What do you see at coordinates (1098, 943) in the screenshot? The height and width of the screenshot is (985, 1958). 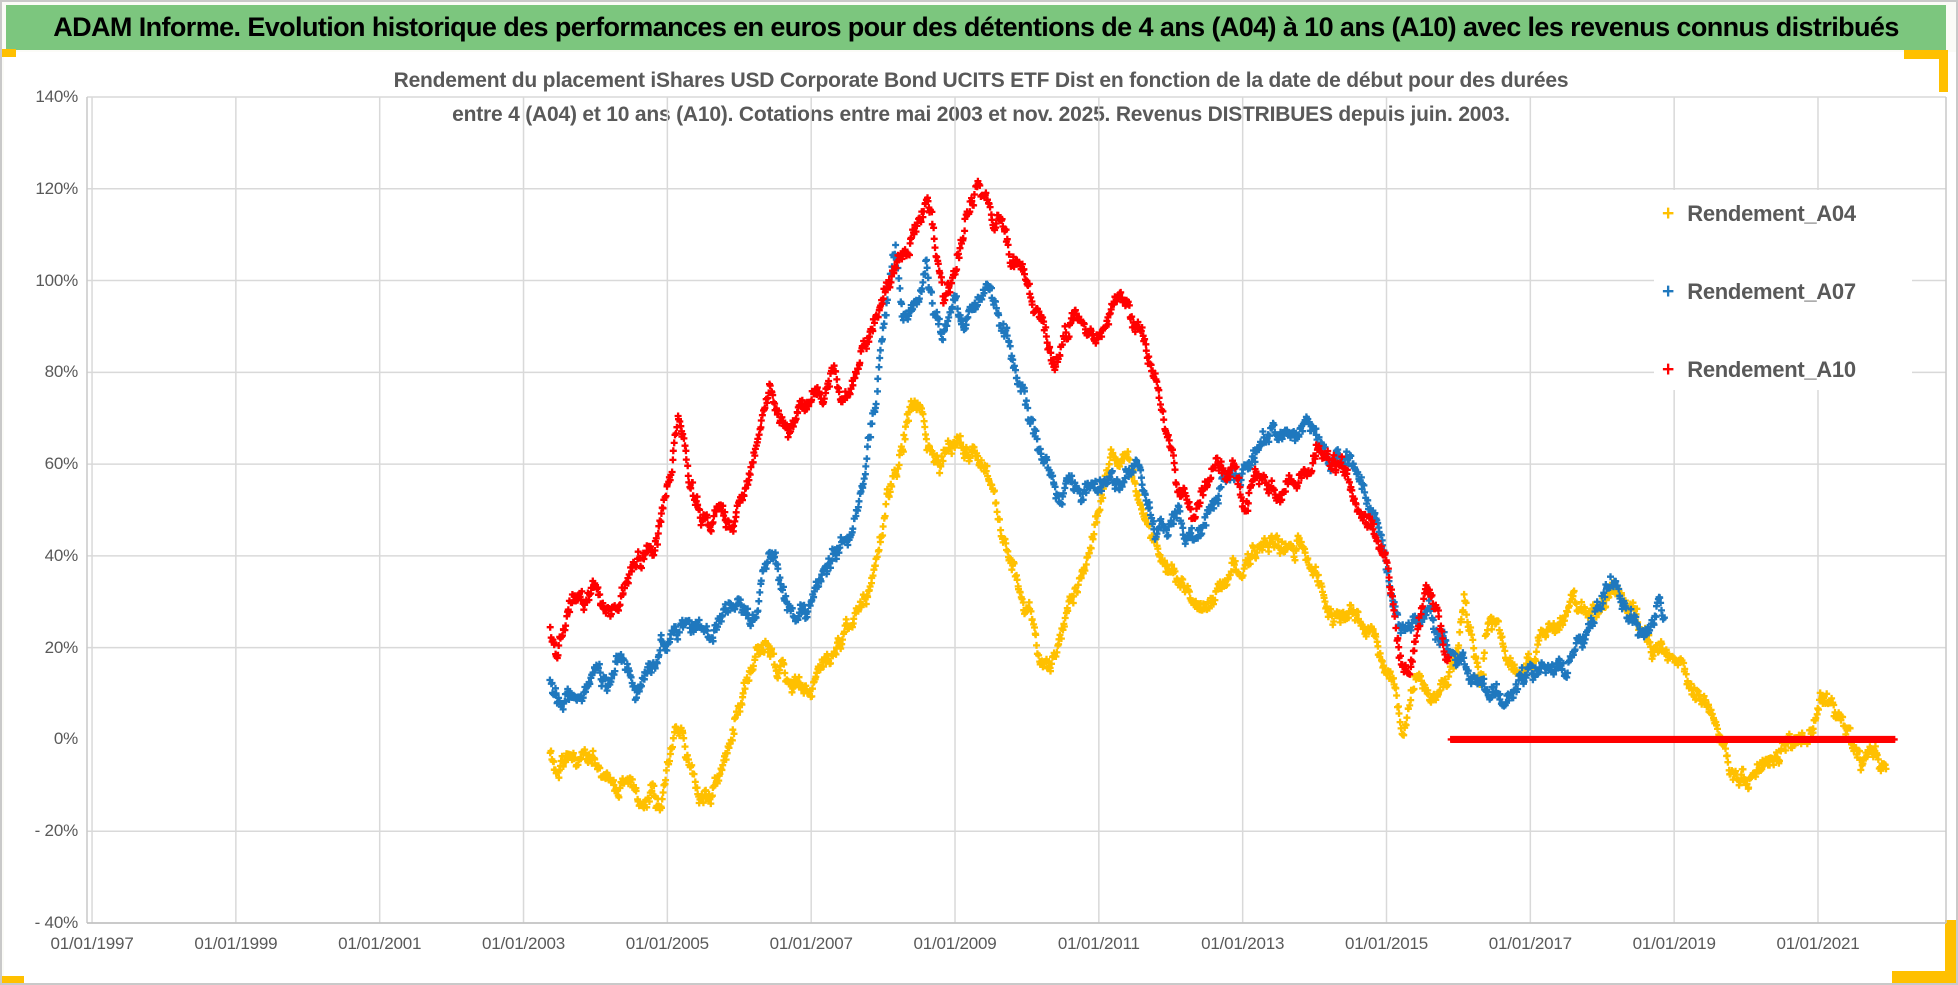 I see `x-tick-label: 01/01/2011` at bounding box center [1098, 943].